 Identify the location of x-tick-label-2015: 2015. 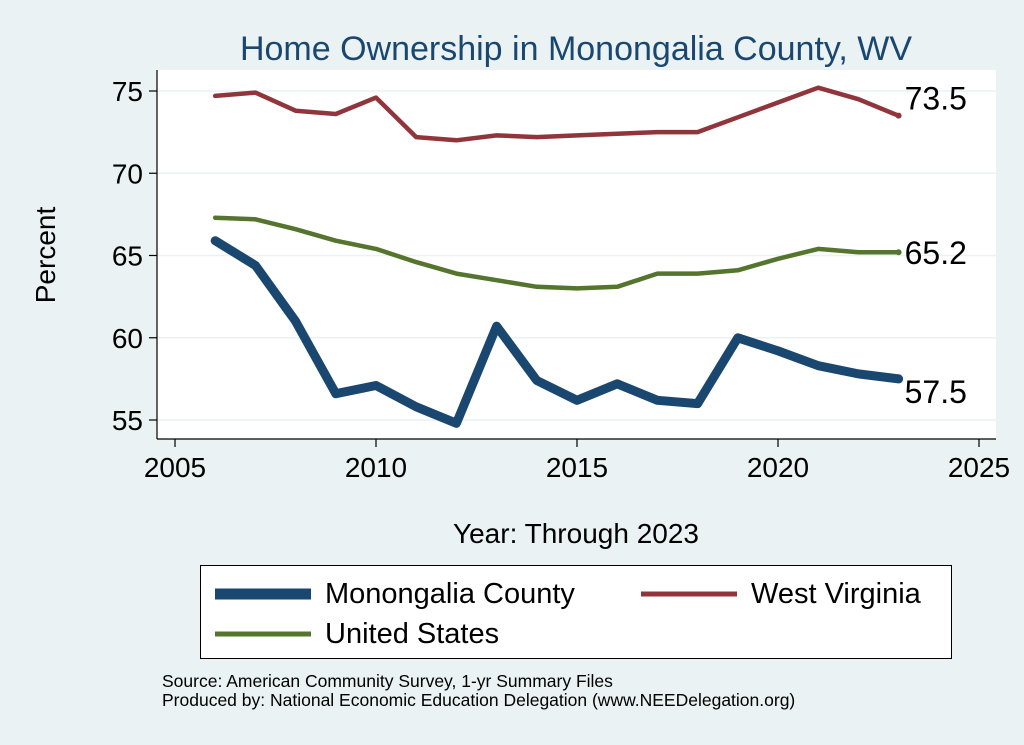
(577, 467).